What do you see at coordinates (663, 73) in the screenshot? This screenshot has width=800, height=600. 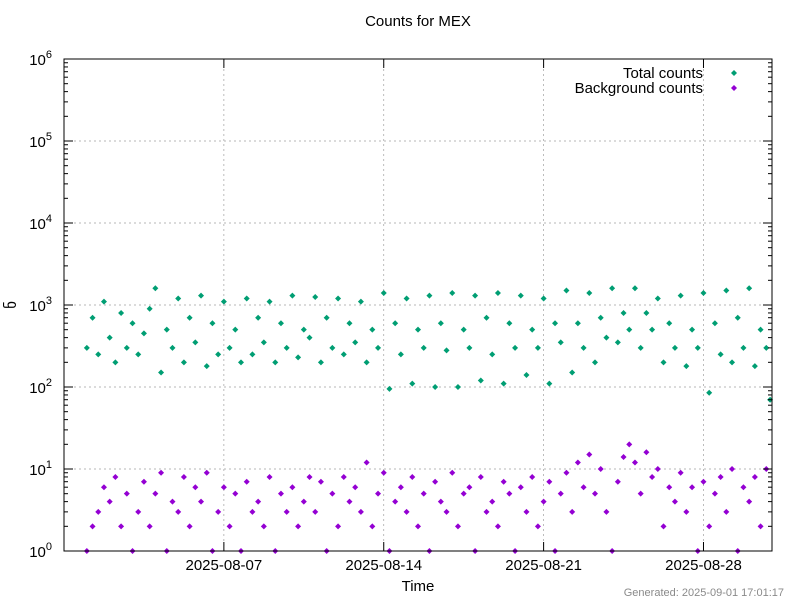 I see `legend-label-total: Total counts` at bounding box center [663, 73].